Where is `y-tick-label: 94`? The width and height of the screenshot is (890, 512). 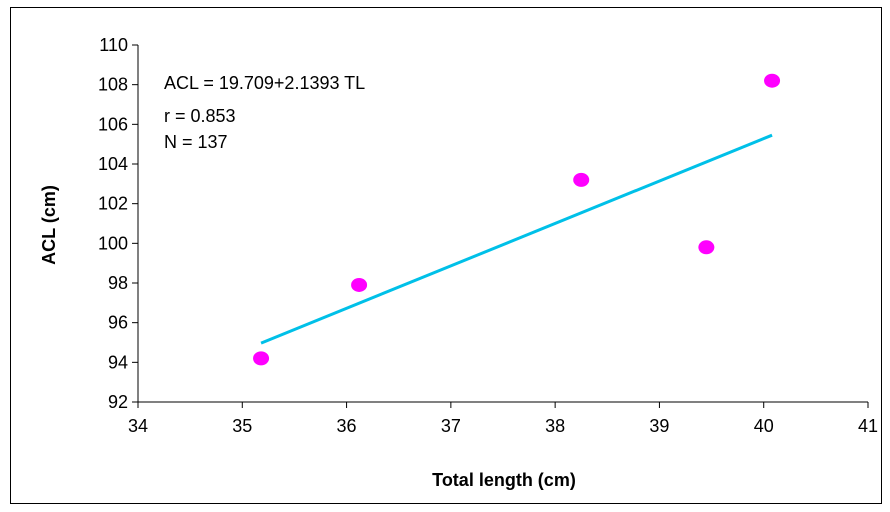 y-tick-label: 94 is located at coordinates (118, 362).